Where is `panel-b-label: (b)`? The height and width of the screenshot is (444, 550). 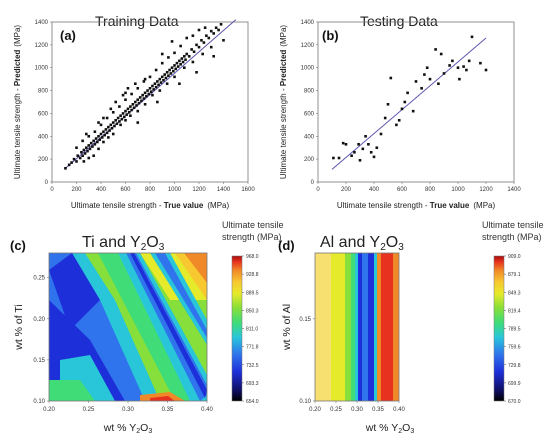 panel-b-label: (b) is located at coordinates (330, 35).